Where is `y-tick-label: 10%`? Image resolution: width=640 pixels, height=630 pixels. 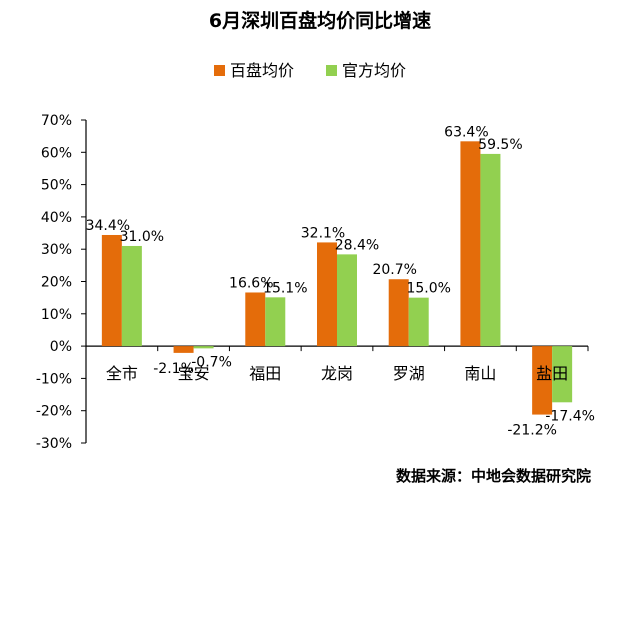 y-tick-label: 10% is located at coordinates (56, 315).